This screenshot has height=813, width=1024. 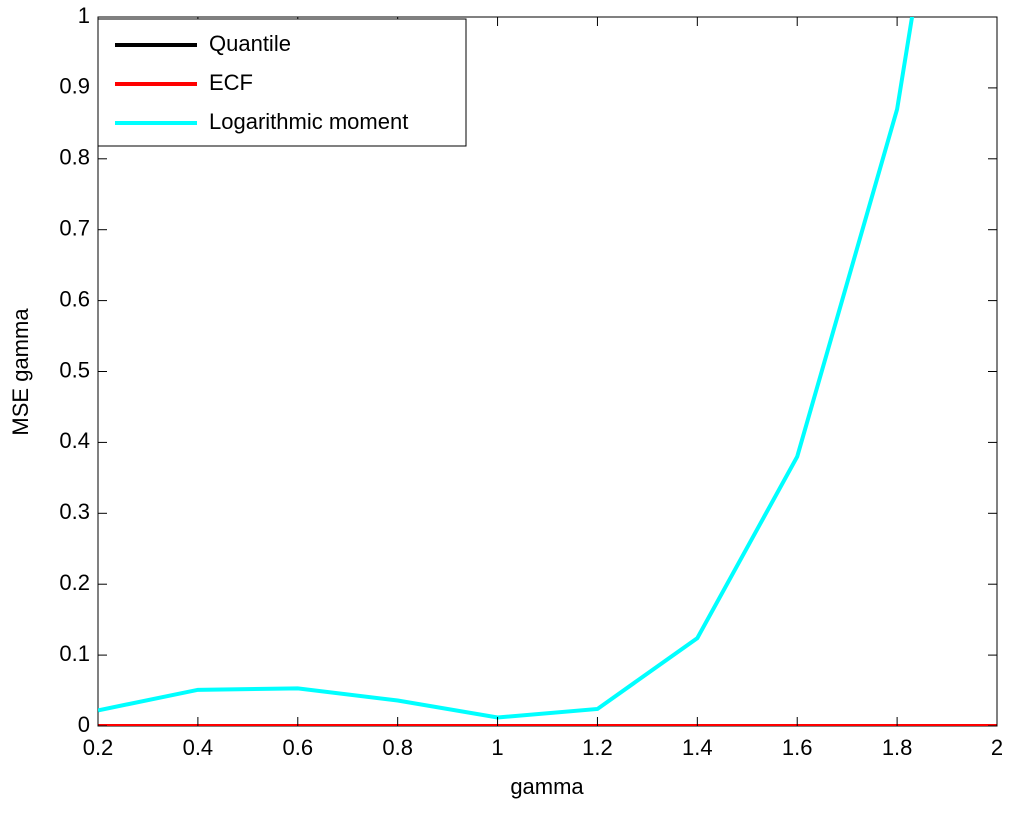 What do you see at coordinates (597, 747) in the screenshot?
I see `x-tick-label: 1.2` at bounding box center [597, 747].